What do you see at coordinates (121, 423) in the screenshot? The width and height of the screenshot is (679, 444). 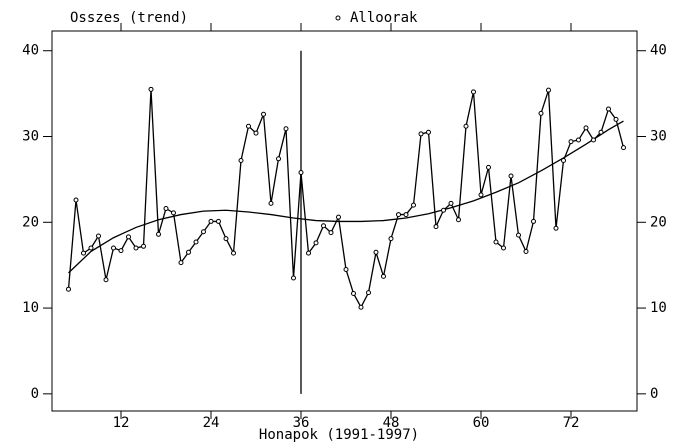 I see `x-tick-label: 12` at bounding box center [121, 423].